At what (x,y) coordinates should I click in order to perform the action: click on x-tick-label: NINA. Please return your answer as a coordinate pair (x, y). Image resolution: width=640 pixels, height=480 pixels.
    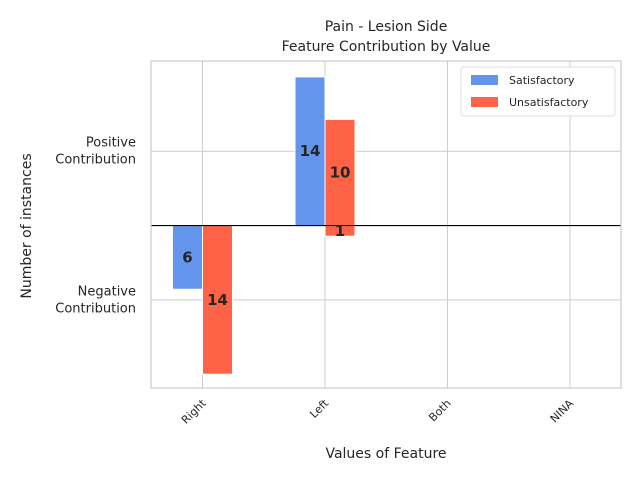
    Looking at the image, I should click on (562, 411).